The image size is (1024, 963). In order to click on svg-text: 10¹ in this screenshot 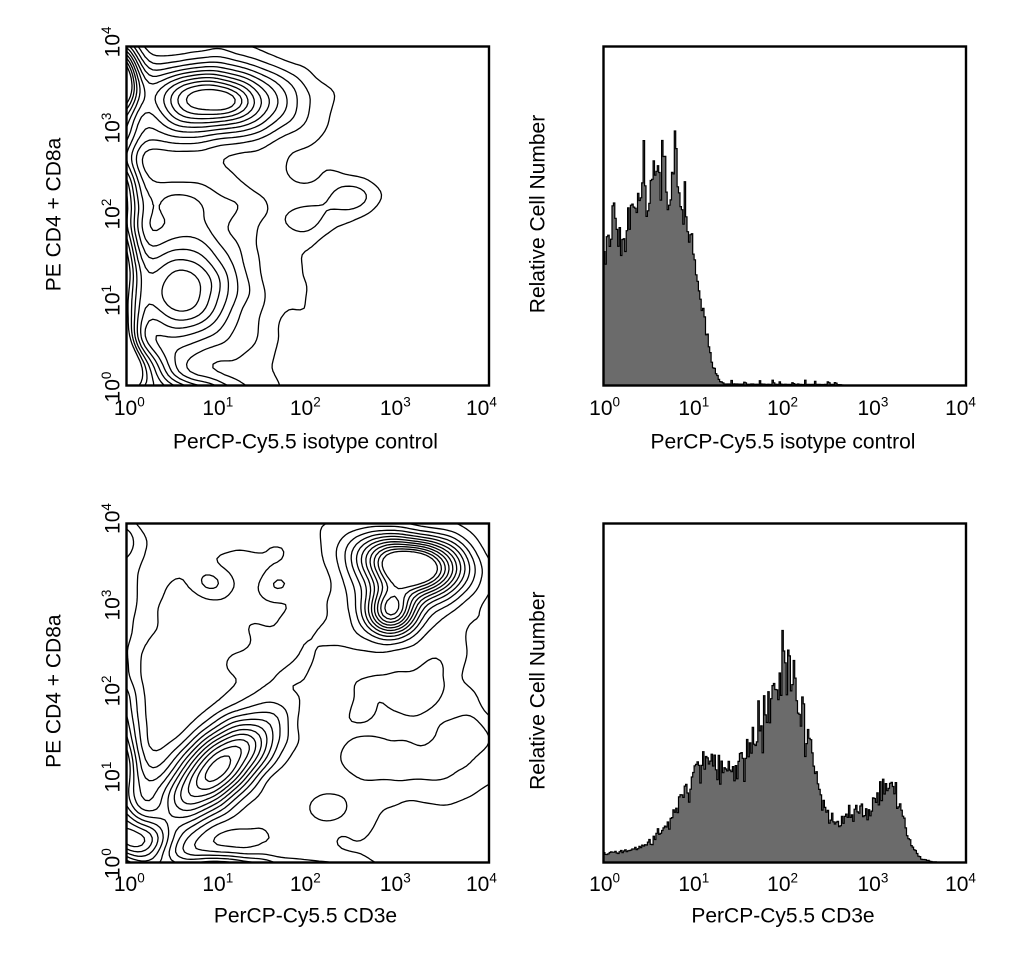, I will do `click(693, 883)`.